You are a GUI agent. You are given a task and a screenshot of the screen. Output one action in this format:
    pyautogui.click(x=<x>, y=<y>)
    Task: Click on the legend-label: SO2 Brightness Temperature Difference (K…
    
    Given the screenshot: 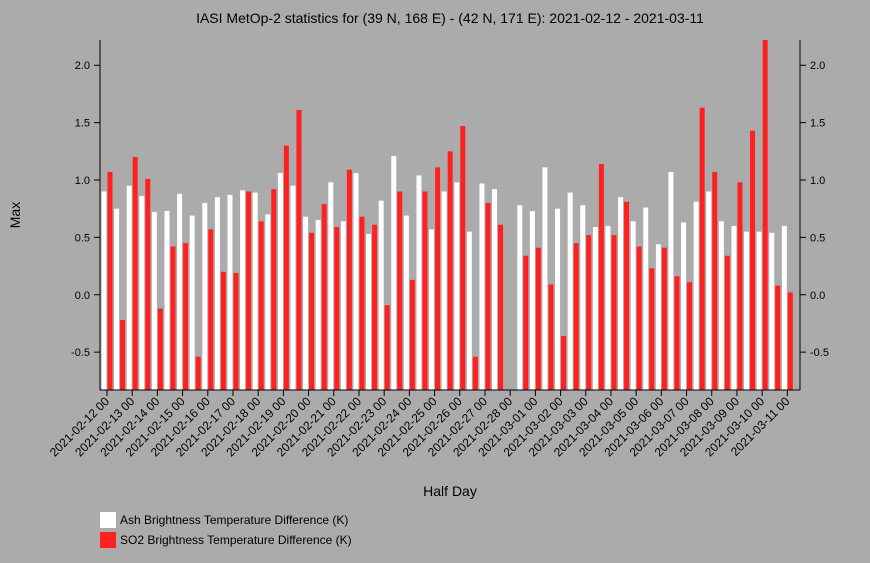 What is the action you would take?
    pyautogui.click(x=236, y=540)
    